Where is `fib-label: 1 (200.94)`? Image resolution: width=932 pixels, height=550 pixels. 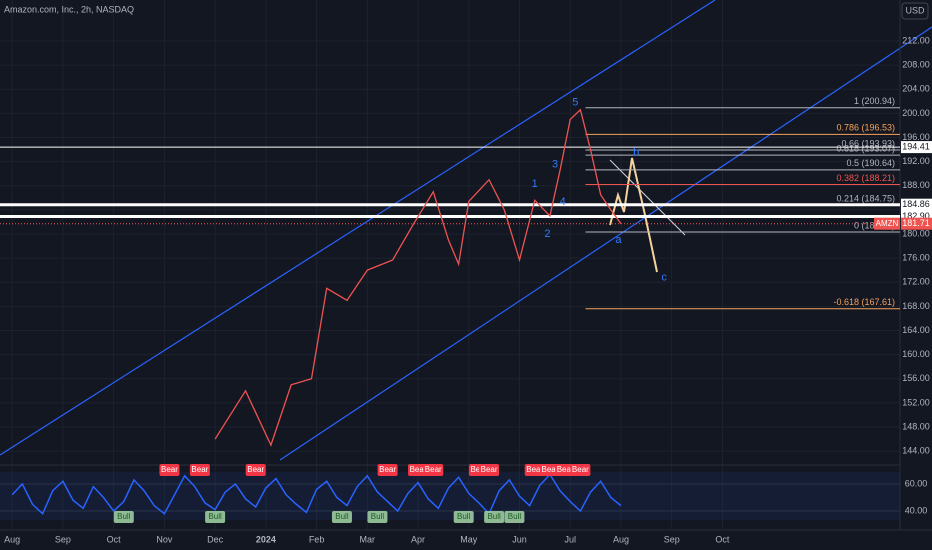 fib-label: 1 (200.94) is located at coordinates (874, 101).